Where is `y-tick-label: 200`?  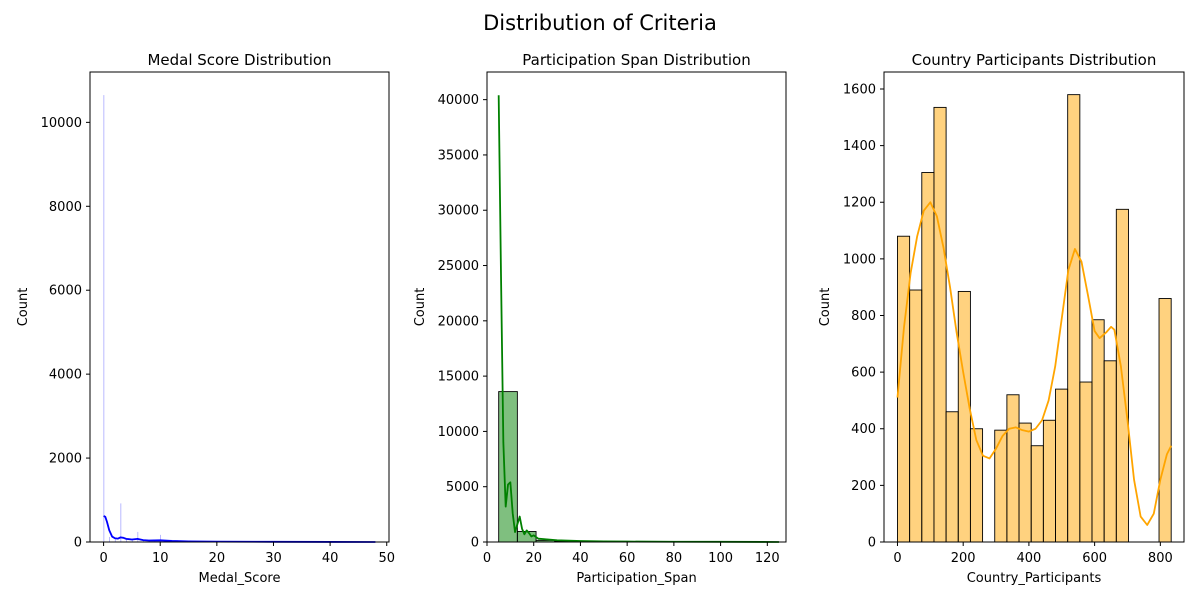
y-tick-label: 200 is located at coordinates (863, 486).